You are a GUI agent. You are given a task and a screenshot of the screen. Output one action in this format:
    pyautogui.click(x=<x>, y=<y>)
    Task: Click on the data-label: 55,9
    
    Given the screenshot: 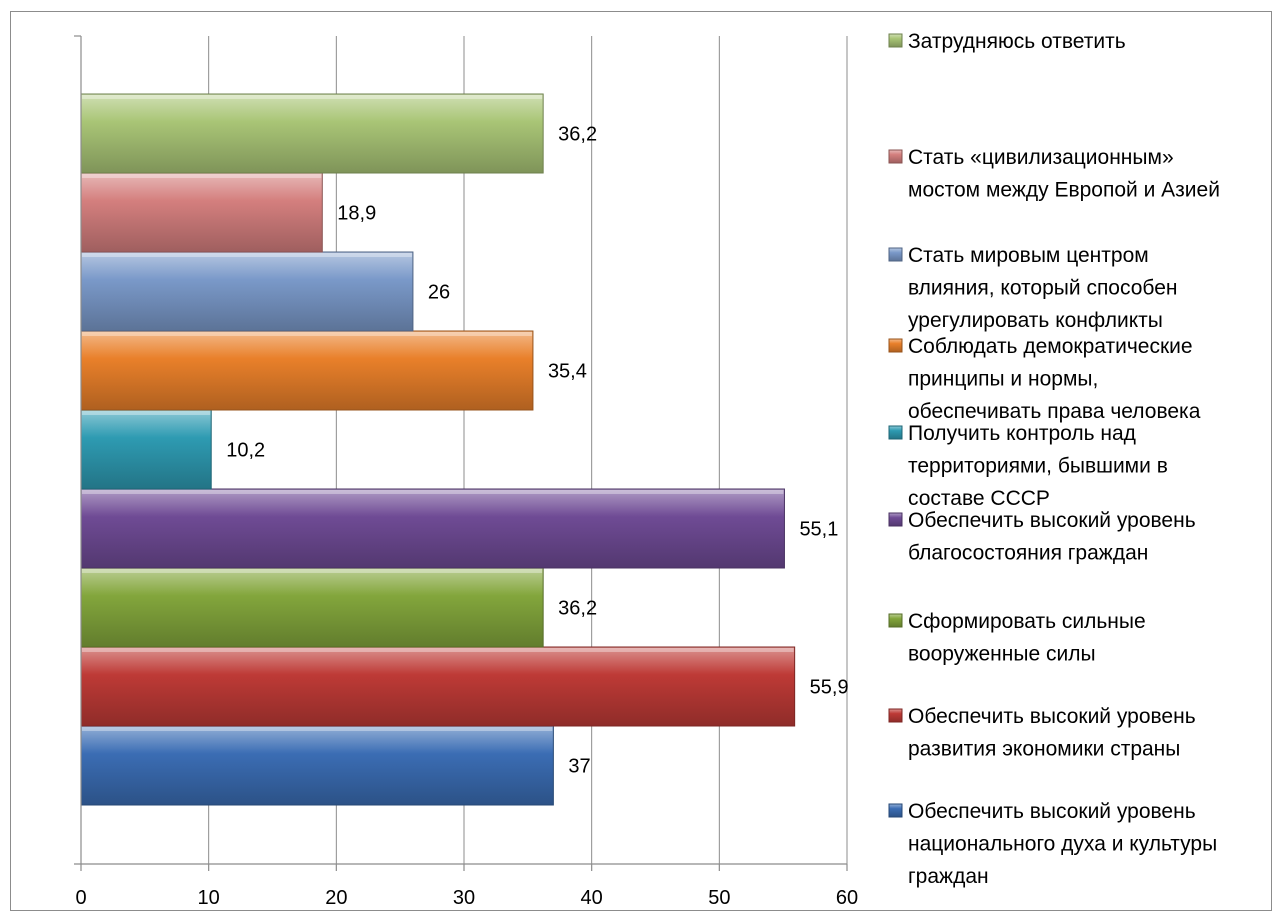 What is the action you would take?
    pyautogui.click(x=829, y=688)
    